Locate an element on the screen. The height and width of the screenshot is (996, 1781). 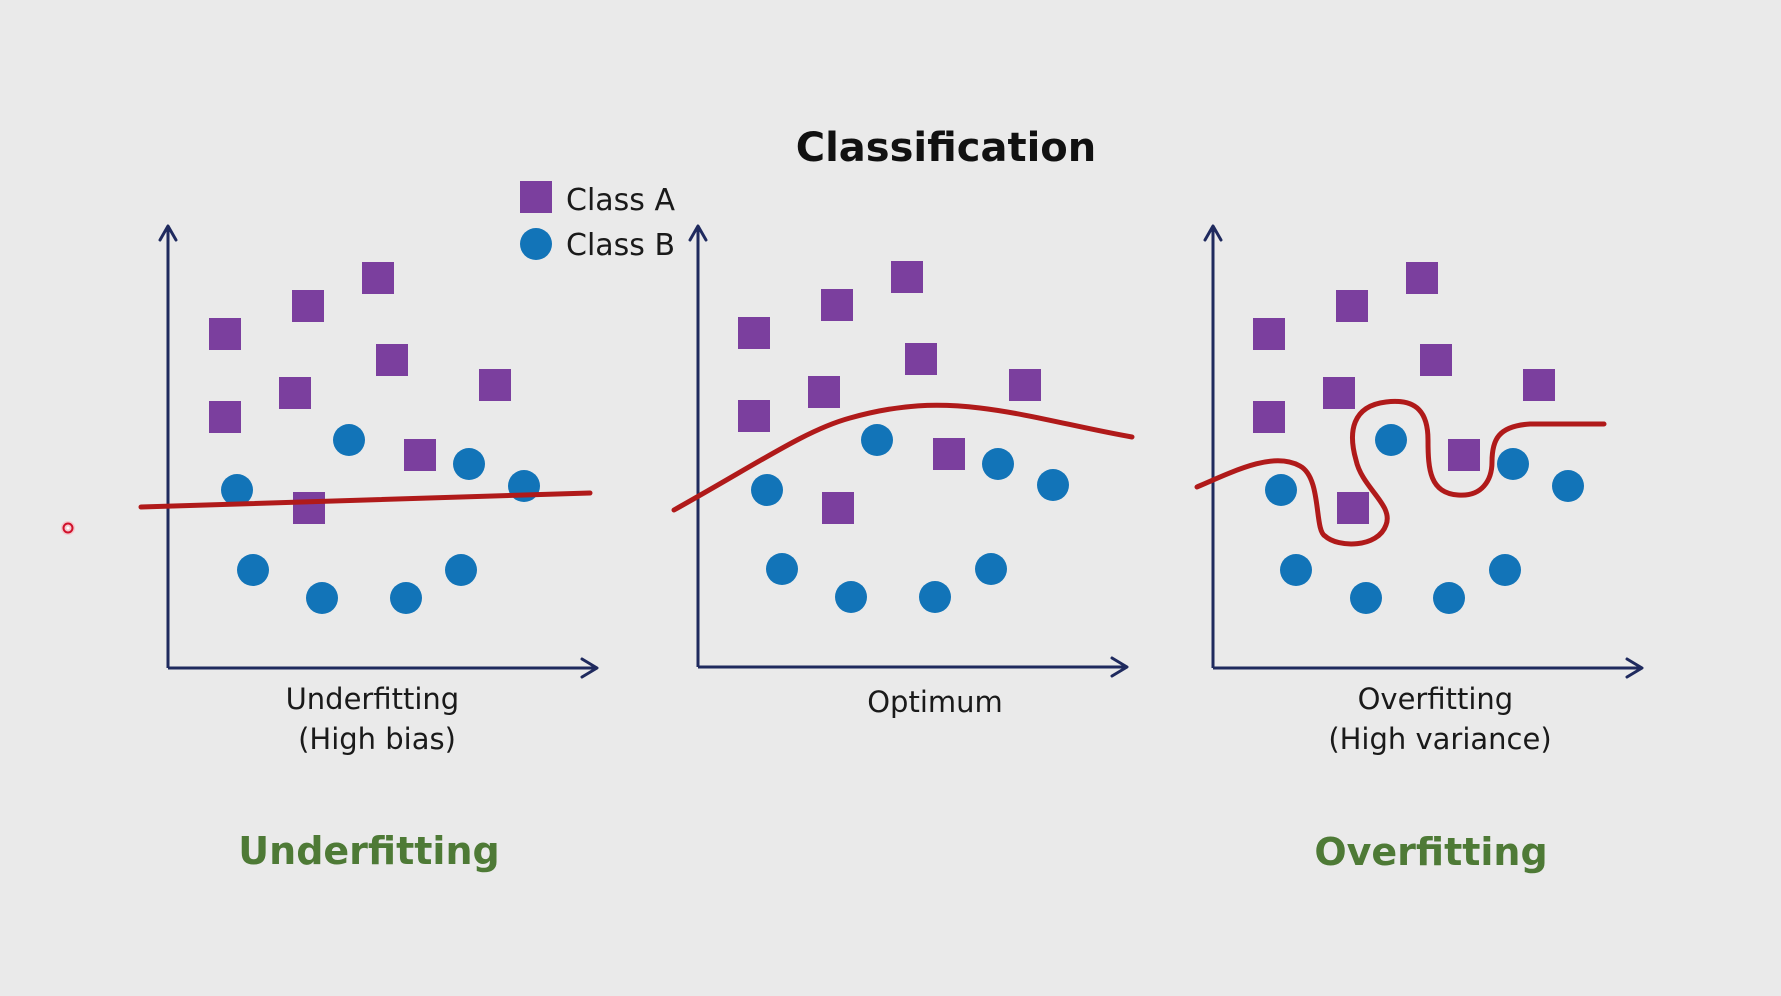
panel-overfitting-class-a-points is located at coordinates (1404, 393).